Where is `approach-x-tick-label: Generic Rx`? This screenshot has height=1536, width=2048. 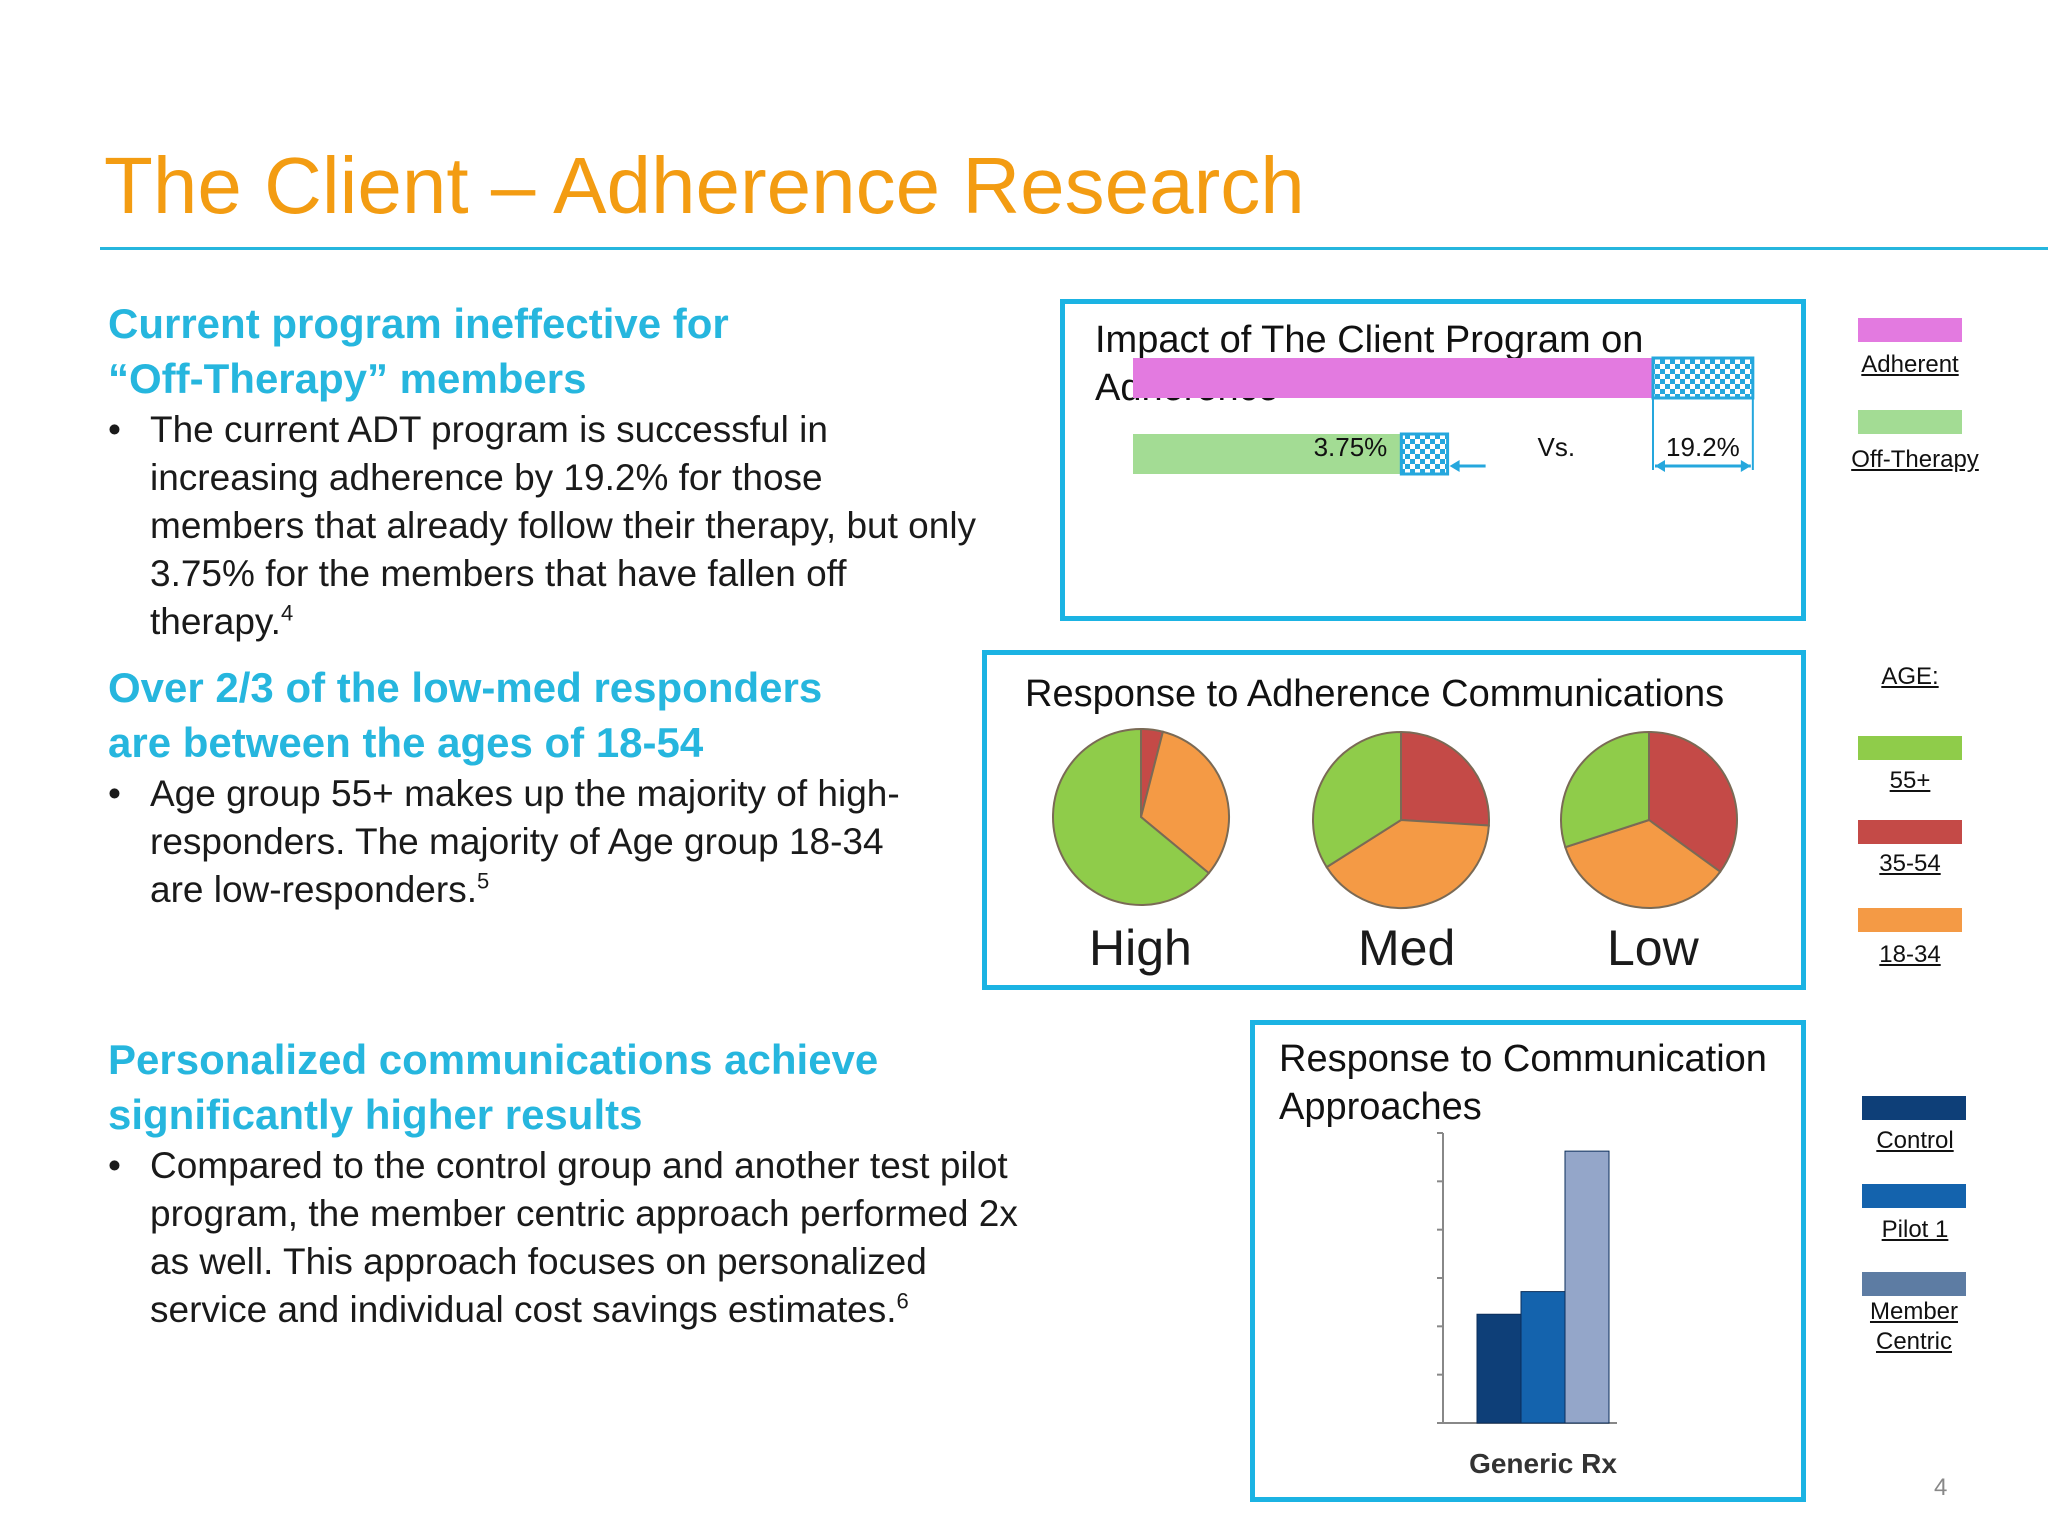 approach-x-tick-label: Generic Rx is located at coordinates (1543, 1463).